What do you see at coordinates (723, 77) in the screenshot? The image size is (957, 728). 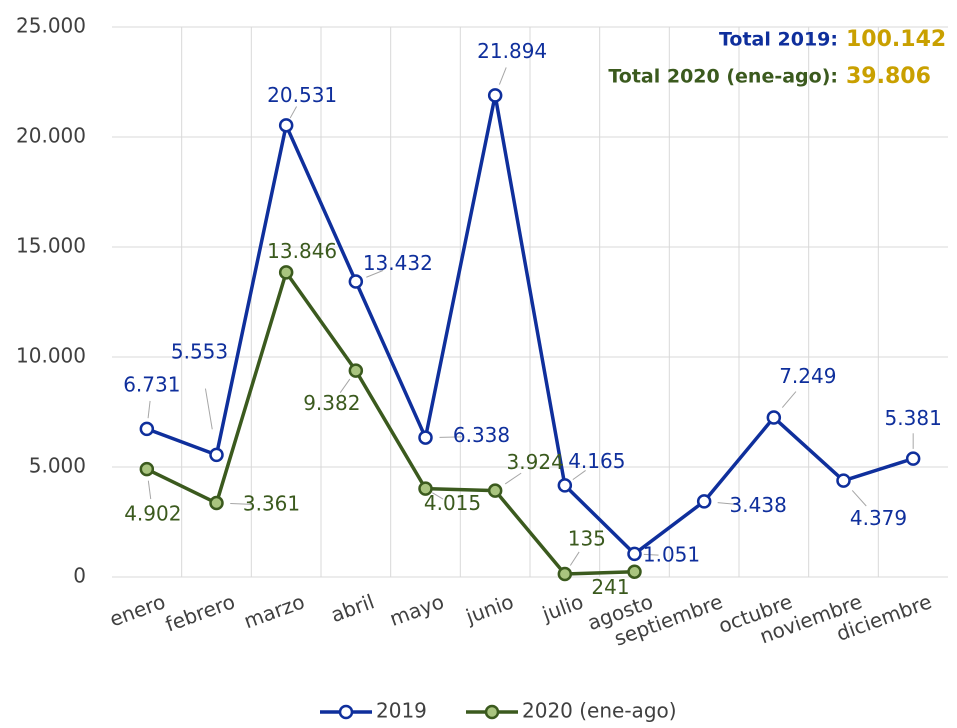 I see `annotation-label: Total 2020 (ene-ago):` at bounding box center [723, 77].